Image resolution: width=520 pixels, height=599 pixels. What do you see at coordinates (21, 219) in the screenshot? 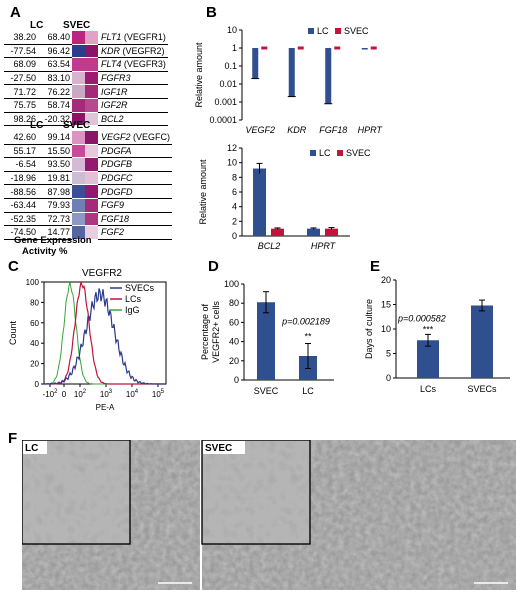
I see `lc-value: -52.35` at bounding box center [21, 219].